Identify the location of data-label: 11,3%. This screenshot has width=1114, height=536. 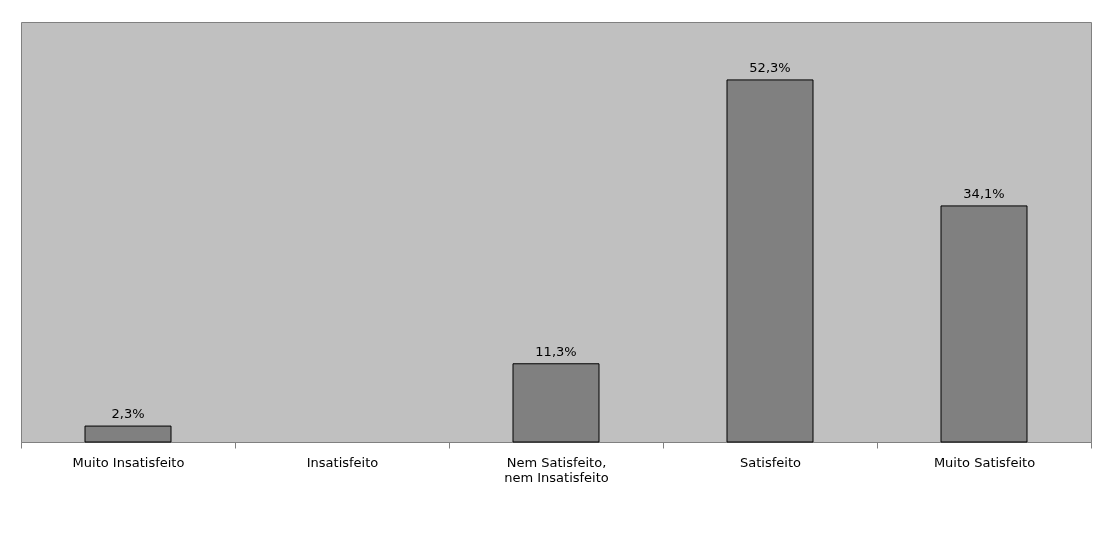
(556, 351).